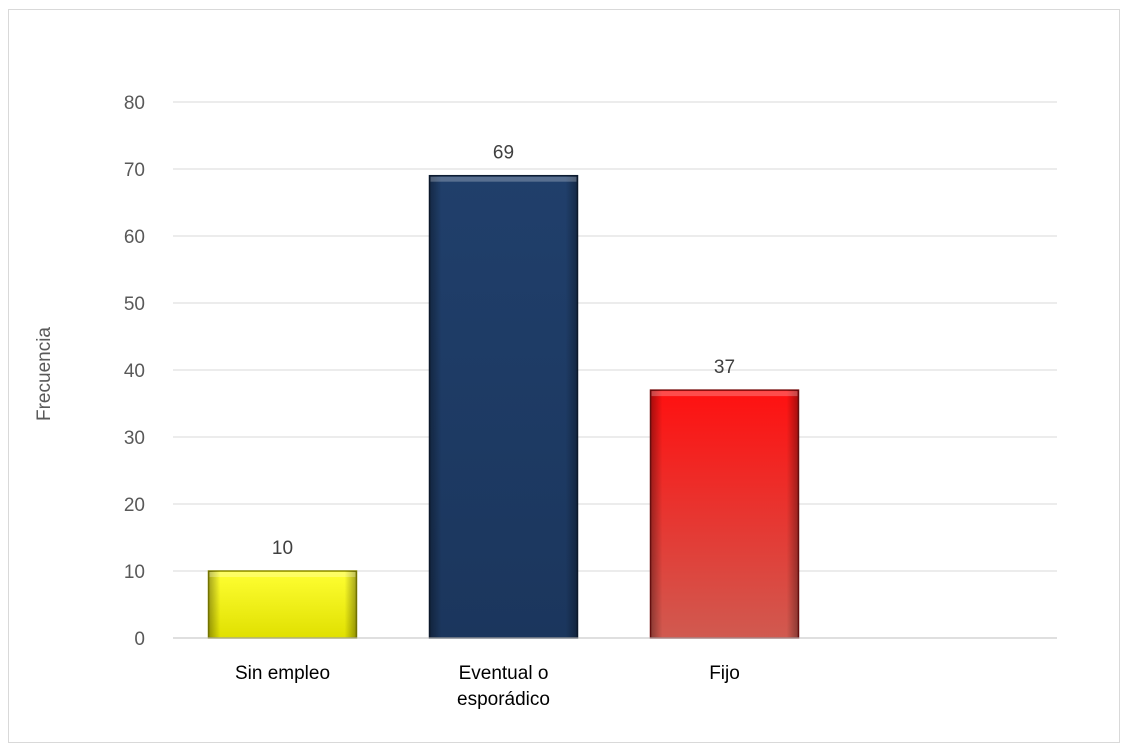  I want to click on bar-value-label: 69, so click(503, 153).